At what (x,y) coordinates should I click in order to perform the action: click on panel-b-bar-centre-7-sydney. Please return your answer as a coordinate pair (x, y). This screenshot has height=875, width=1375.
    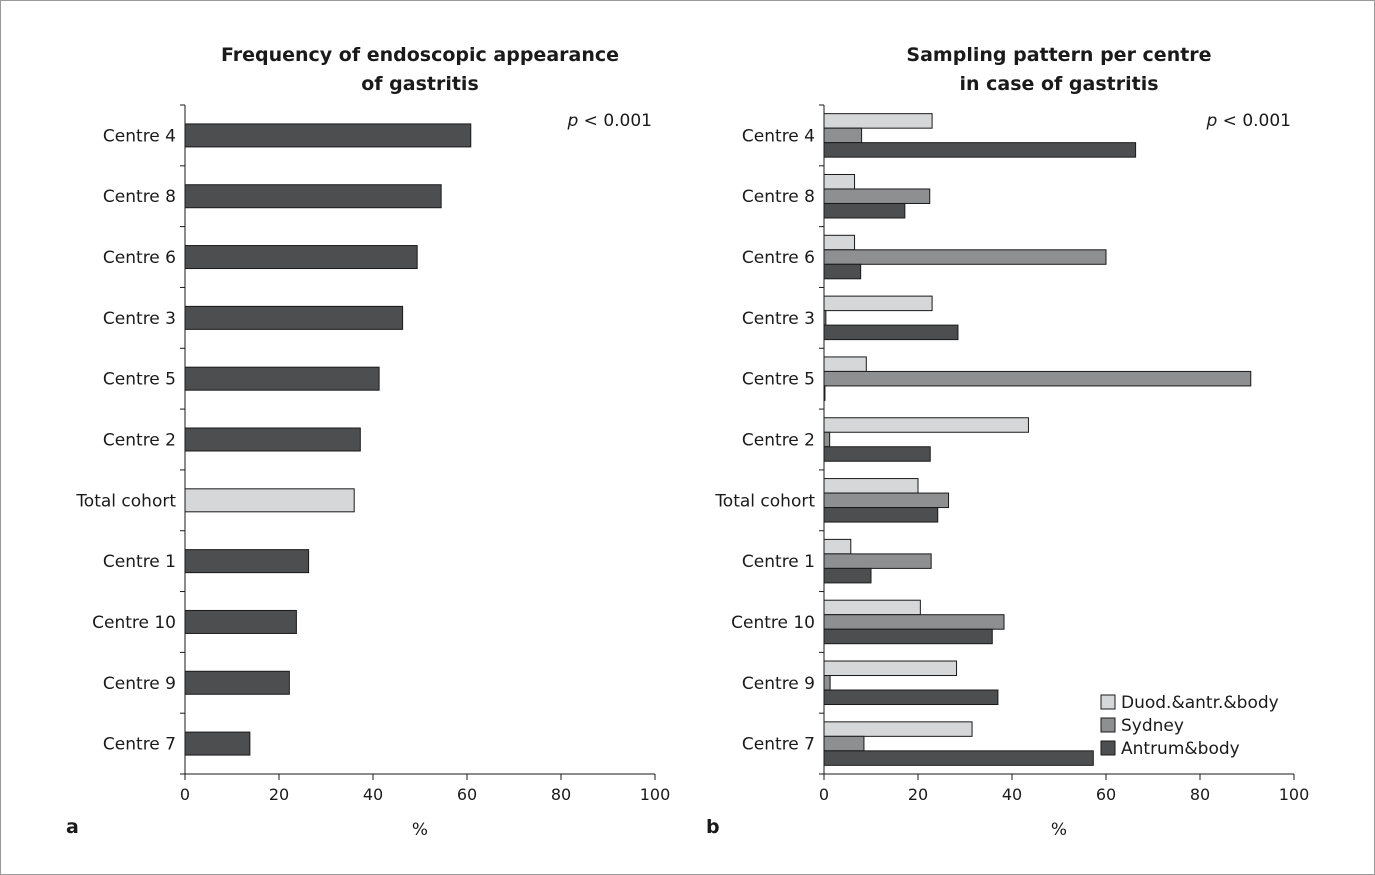
    Looking at the image, I should click on (844, 743).